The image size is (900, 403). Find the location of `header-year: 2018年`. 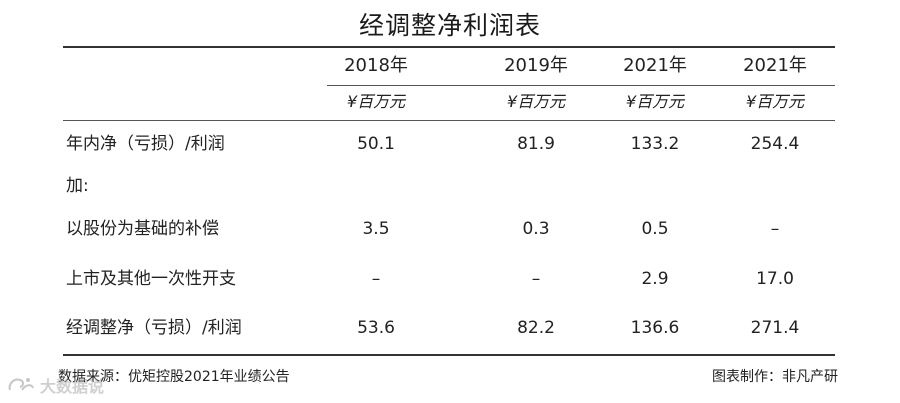

header-year: 2018年 is located at coordinates (376, 65).